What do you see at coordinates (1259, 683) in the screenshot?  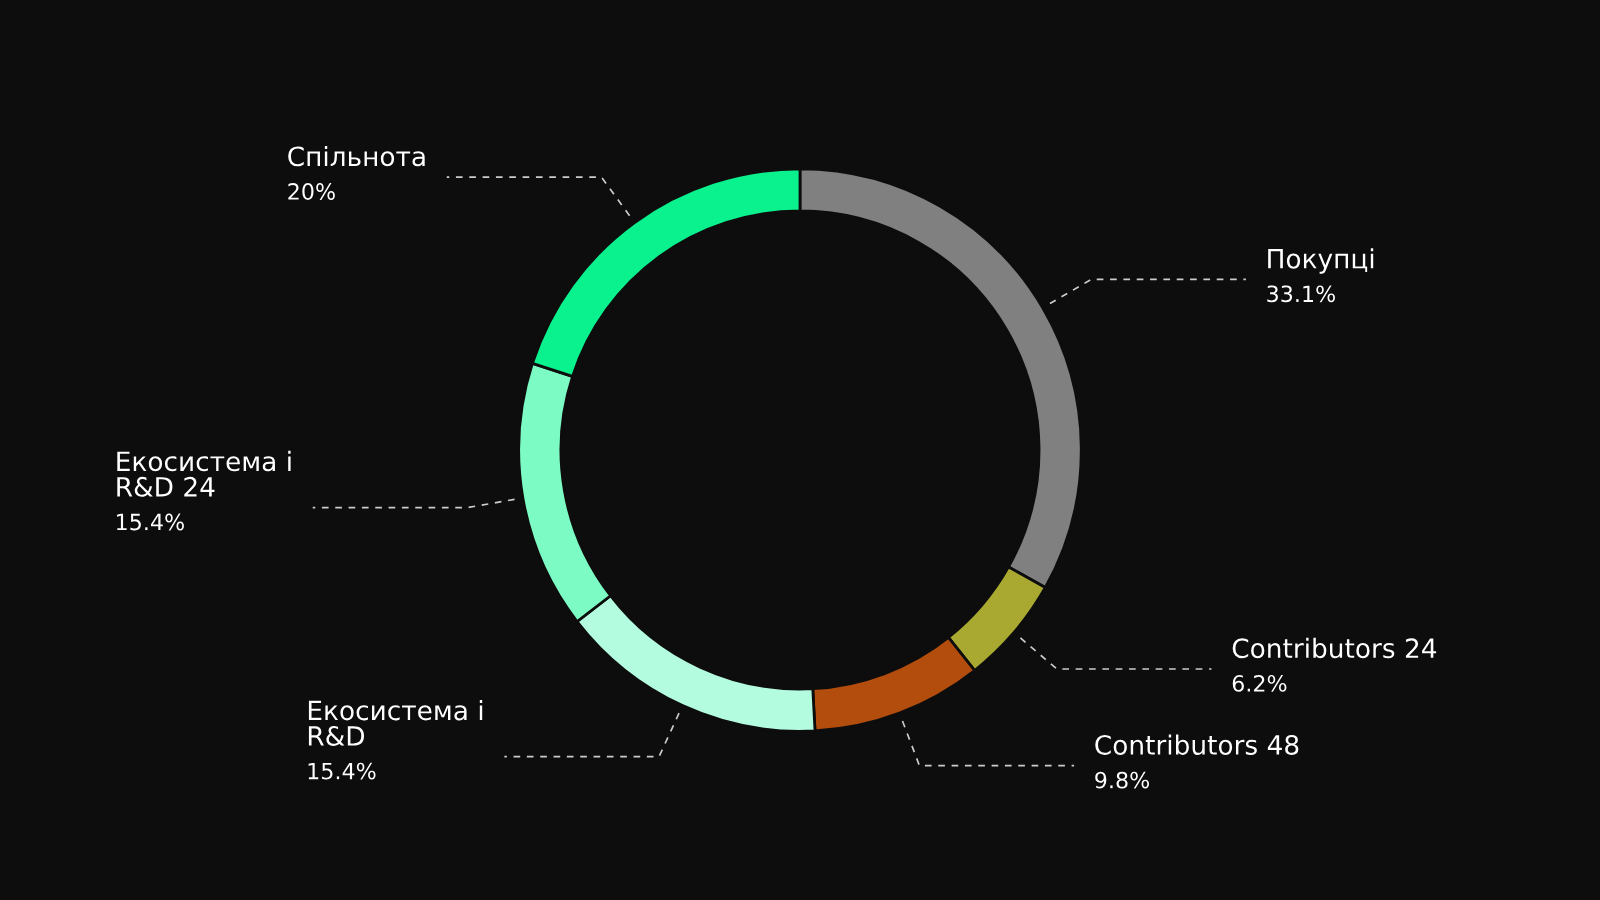 I see `data-label: 6.2%` at bounding box center [1259, 683].